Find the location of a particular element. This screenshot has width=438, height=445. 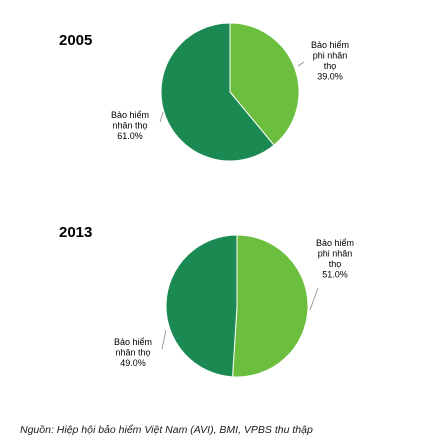

chart-title: 2005 is located at coordinates (75, 40).